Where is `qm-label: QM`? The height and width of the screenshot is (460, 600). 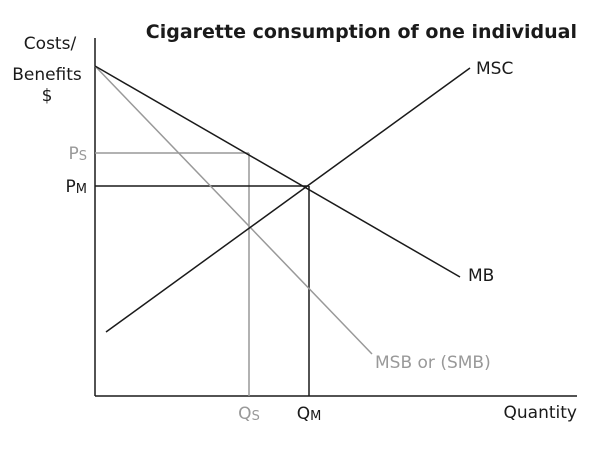
qm-label: QM is located at coordinates (309, 414).